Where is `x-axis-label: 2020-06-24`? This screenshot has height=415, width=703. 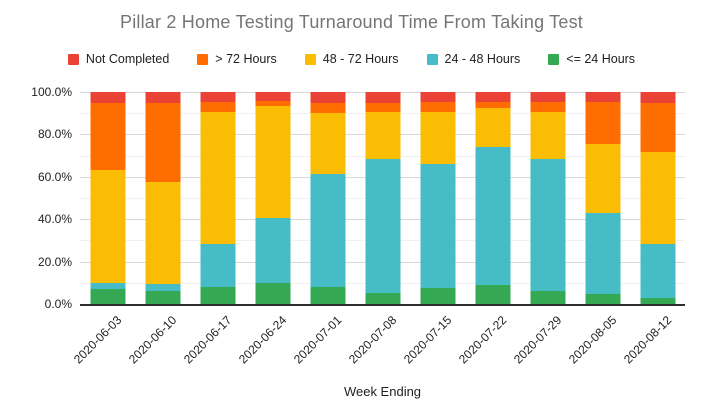
x-axis-label: 2020-06-24 is located at coordinates (263, 340).